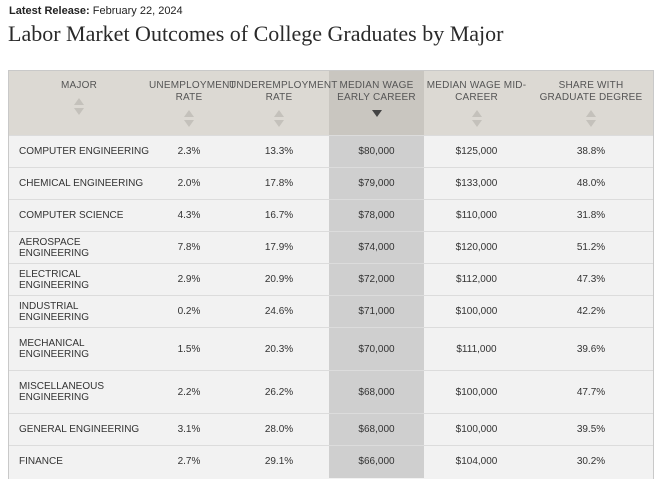 This screenshot has height=479, width=660. Describe the element at coordinates (591, 461) in the screenshot. I see `cell-grad-share: 30.2%` at that location.